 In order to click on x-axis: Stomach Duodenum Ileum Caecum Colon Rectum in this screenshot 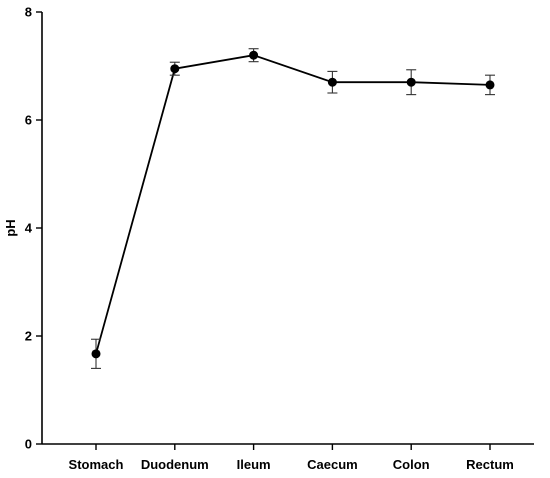, I will do `click(288, 457)`.